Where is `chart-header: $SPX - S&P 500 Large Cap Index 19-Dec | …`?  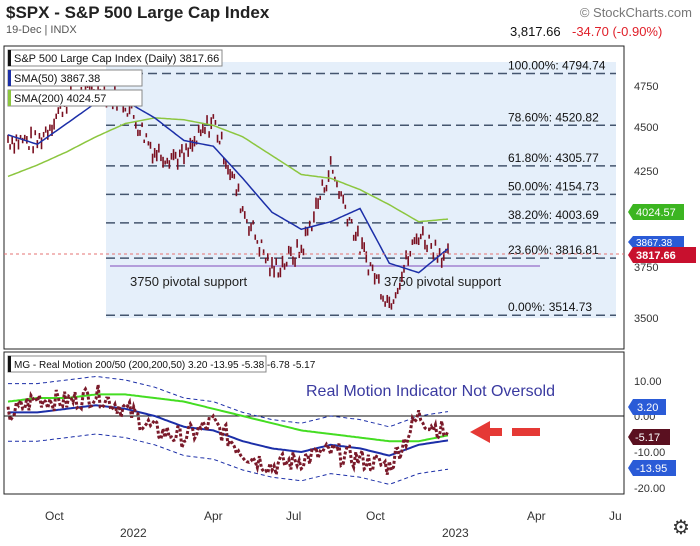 chart-header: $SPX - S&P 500 Large Cap Index 19-Dec | … is located at coordinates (350, 23).